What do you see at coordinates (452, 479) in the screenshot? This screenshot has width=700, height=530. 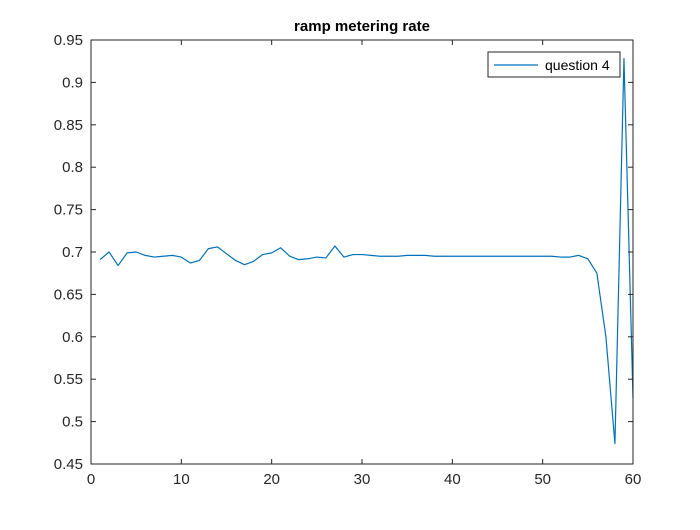 I see `x-tick-label: 40` at bounding box center [452, 479].